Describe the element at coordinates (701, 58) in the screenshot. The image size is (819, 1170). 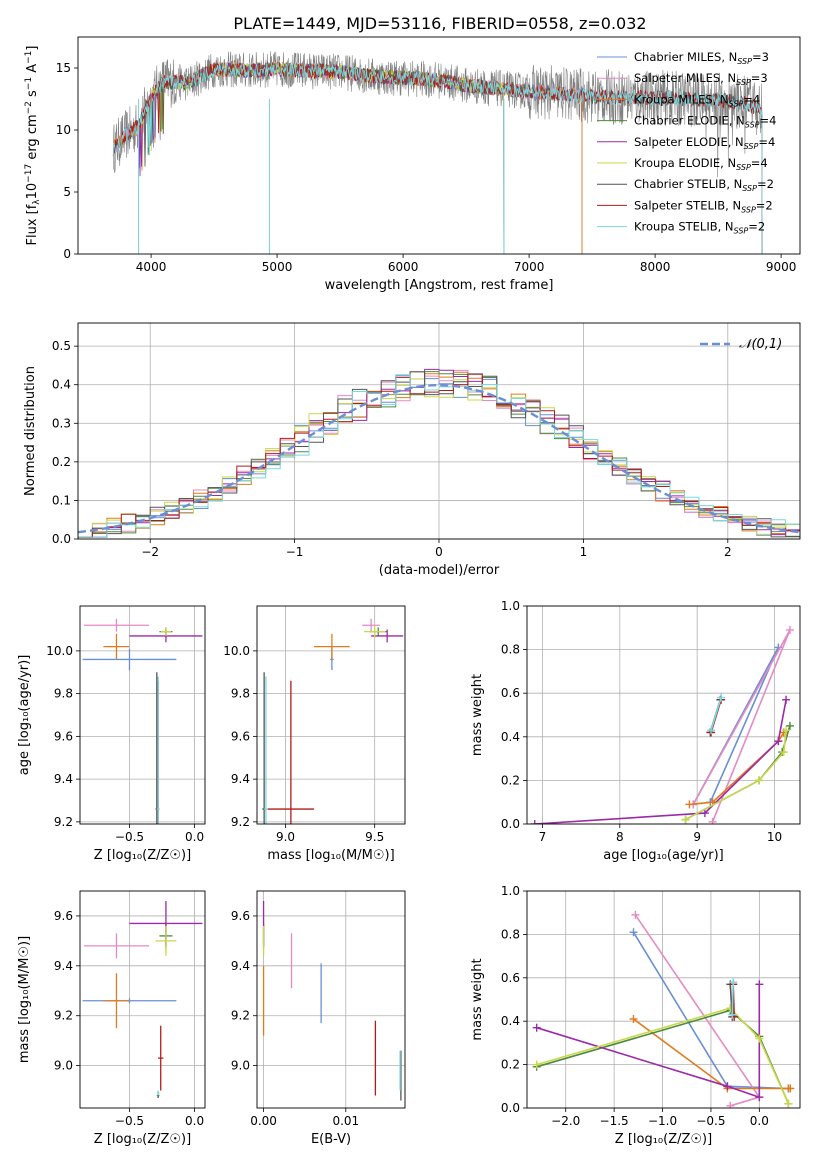
I see `legend-entry: Chabrier MILES, NSSP=3` at that location.